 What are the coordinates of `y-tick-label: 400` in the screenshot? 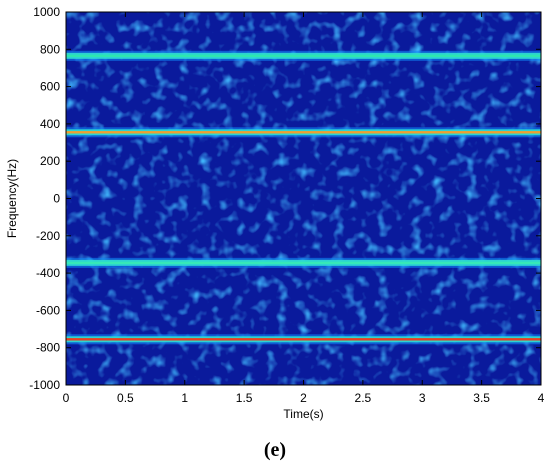 It's located at (50, 124).